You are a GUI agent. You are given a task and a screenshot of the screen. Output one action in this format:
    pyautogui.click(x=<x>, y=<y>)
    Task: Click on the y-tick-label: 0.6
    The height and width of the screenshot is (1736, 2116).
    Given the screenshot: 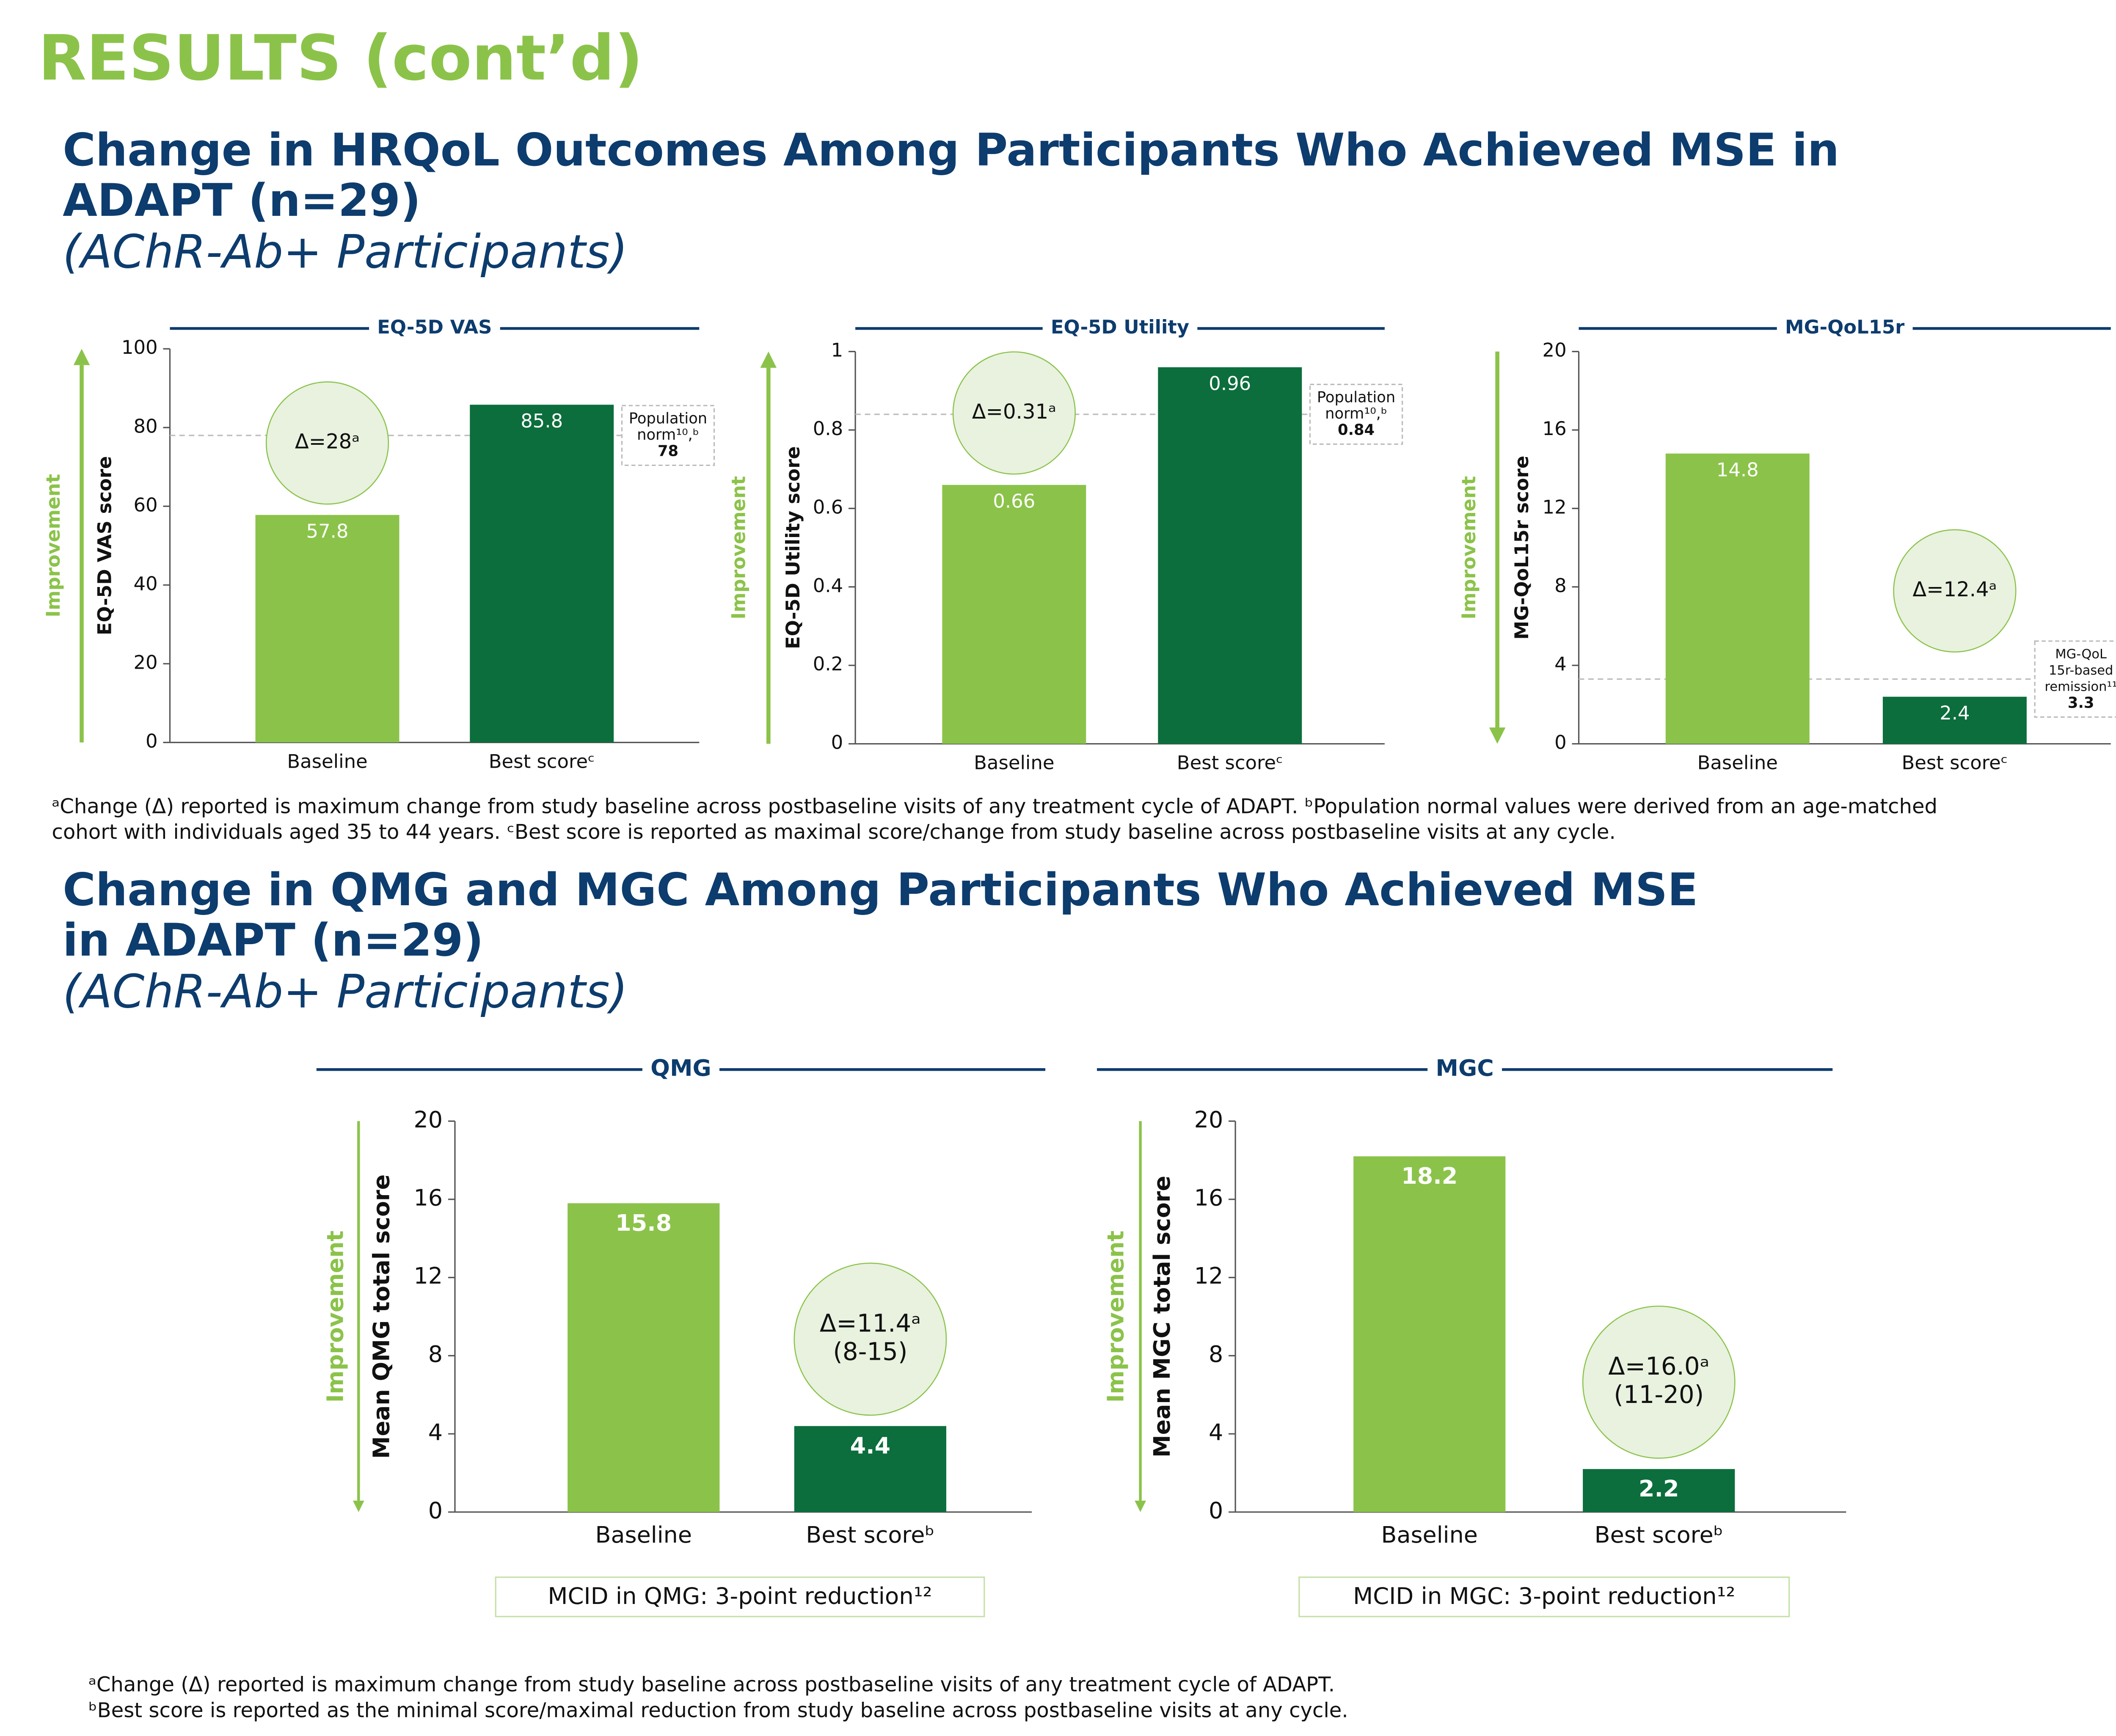 What is the action you would take?
    pyautogui.click(x=828, y=507)
    